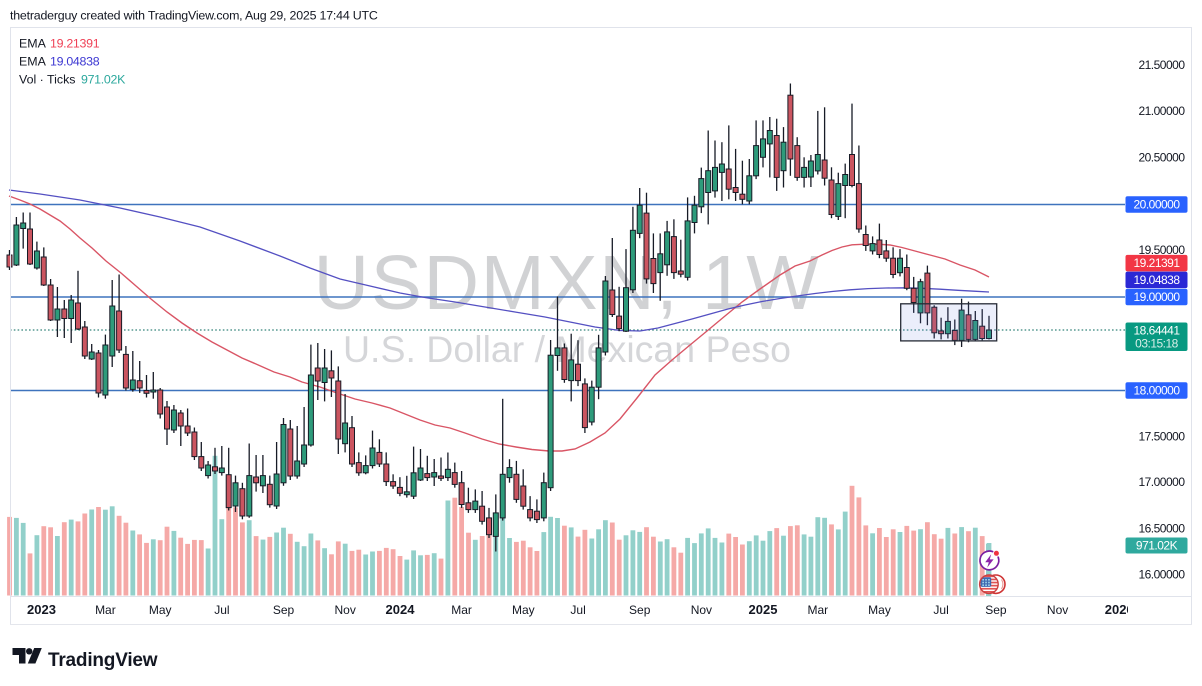 The height and width of the screenshot is (686, 1202). Describe the element at coordinates (1161, 65) in the screenshot. I see `svg-text: 21.50000` at that location.